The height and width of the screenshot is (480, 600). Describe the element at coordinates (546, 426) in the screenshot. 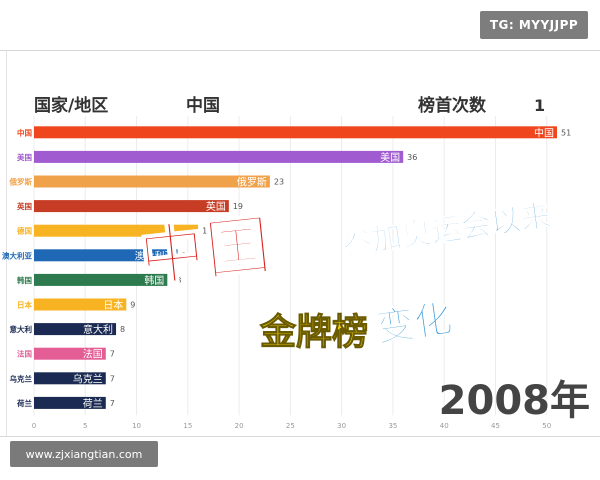

I see `x-tick-label: 50` at that location.